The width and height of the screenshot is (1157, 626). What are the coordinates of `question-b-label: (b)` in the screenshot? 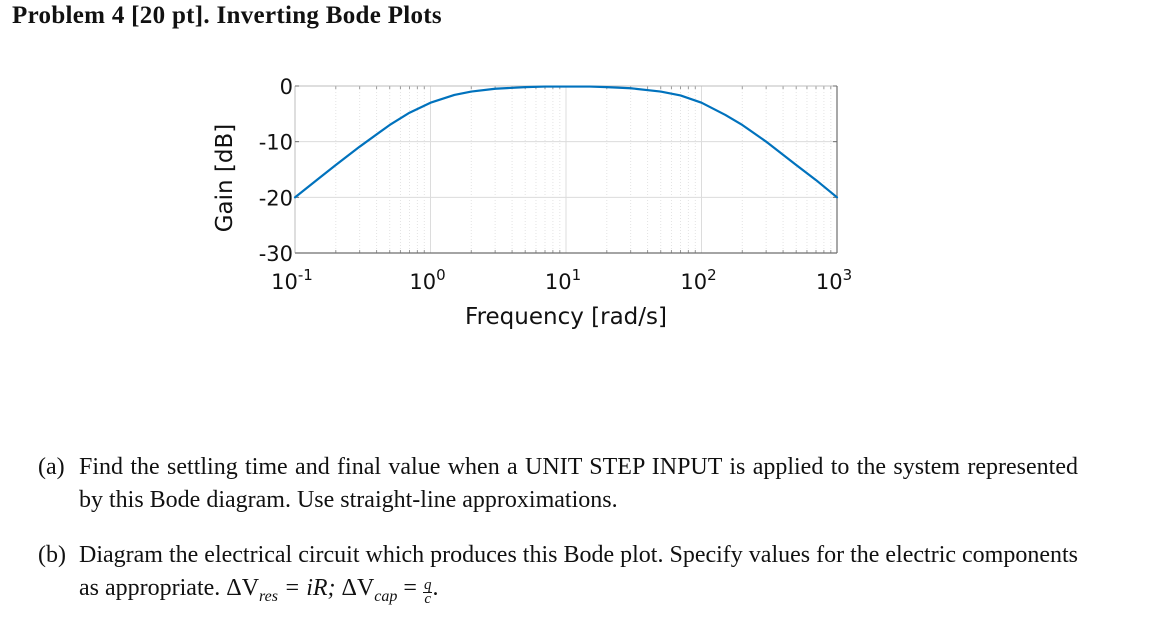 It's located at (52, 555).